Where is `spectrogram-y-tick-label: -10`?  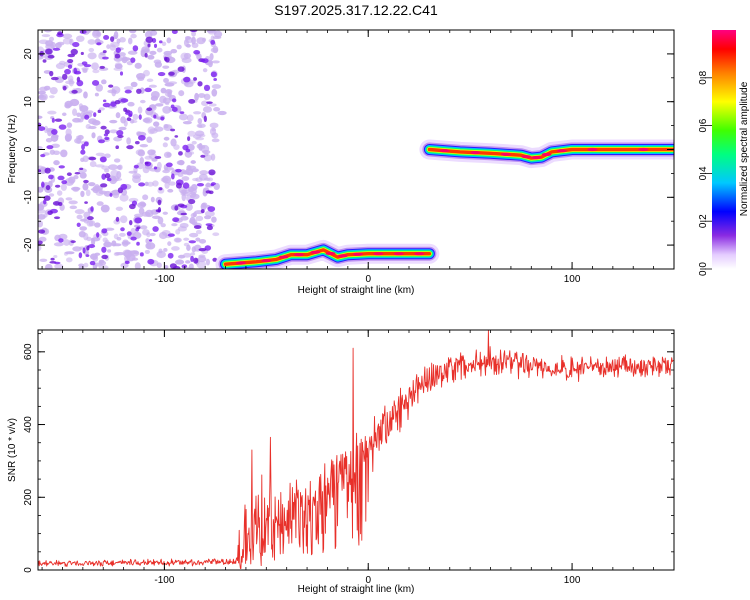
spectrogram-y-tick-label: -10 is located at coordinates (28, 197).